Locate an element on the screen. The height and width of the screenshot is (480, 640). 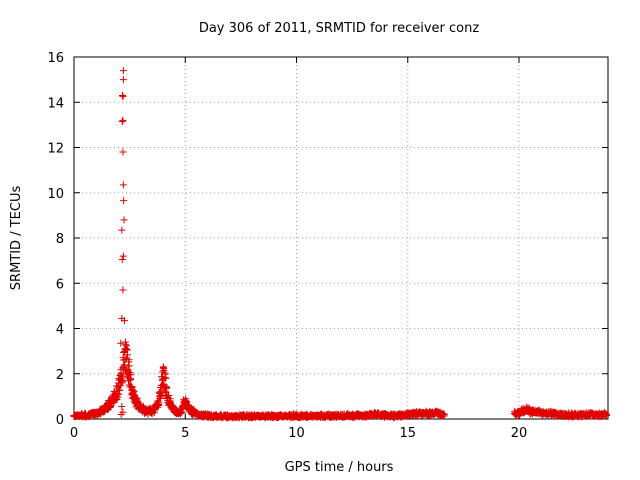
y-tick-label: 8 is located at coordinates (60, 239).